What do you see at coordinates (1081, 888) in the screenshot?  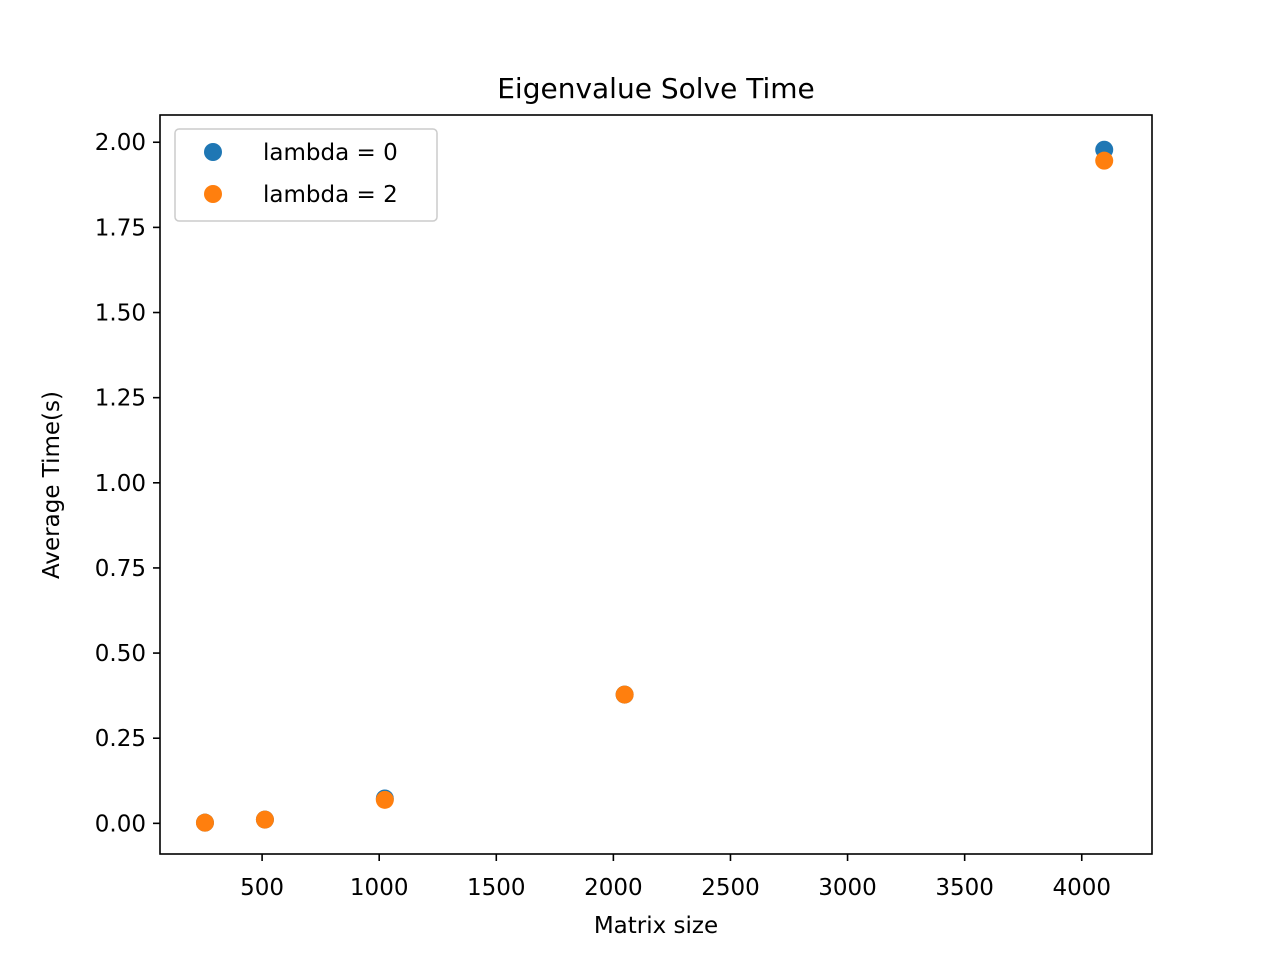 I see `x-tick-label: 4000` at bounding box center [1081, 888].